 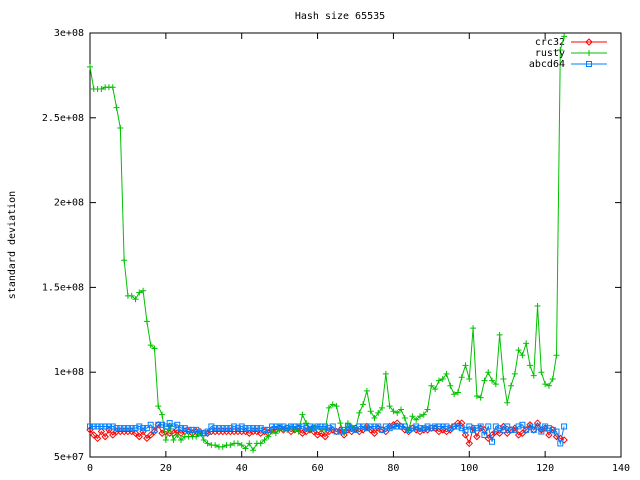 I want to click on y-tick-label: 1.5e+08, so click(x=63, y=287).